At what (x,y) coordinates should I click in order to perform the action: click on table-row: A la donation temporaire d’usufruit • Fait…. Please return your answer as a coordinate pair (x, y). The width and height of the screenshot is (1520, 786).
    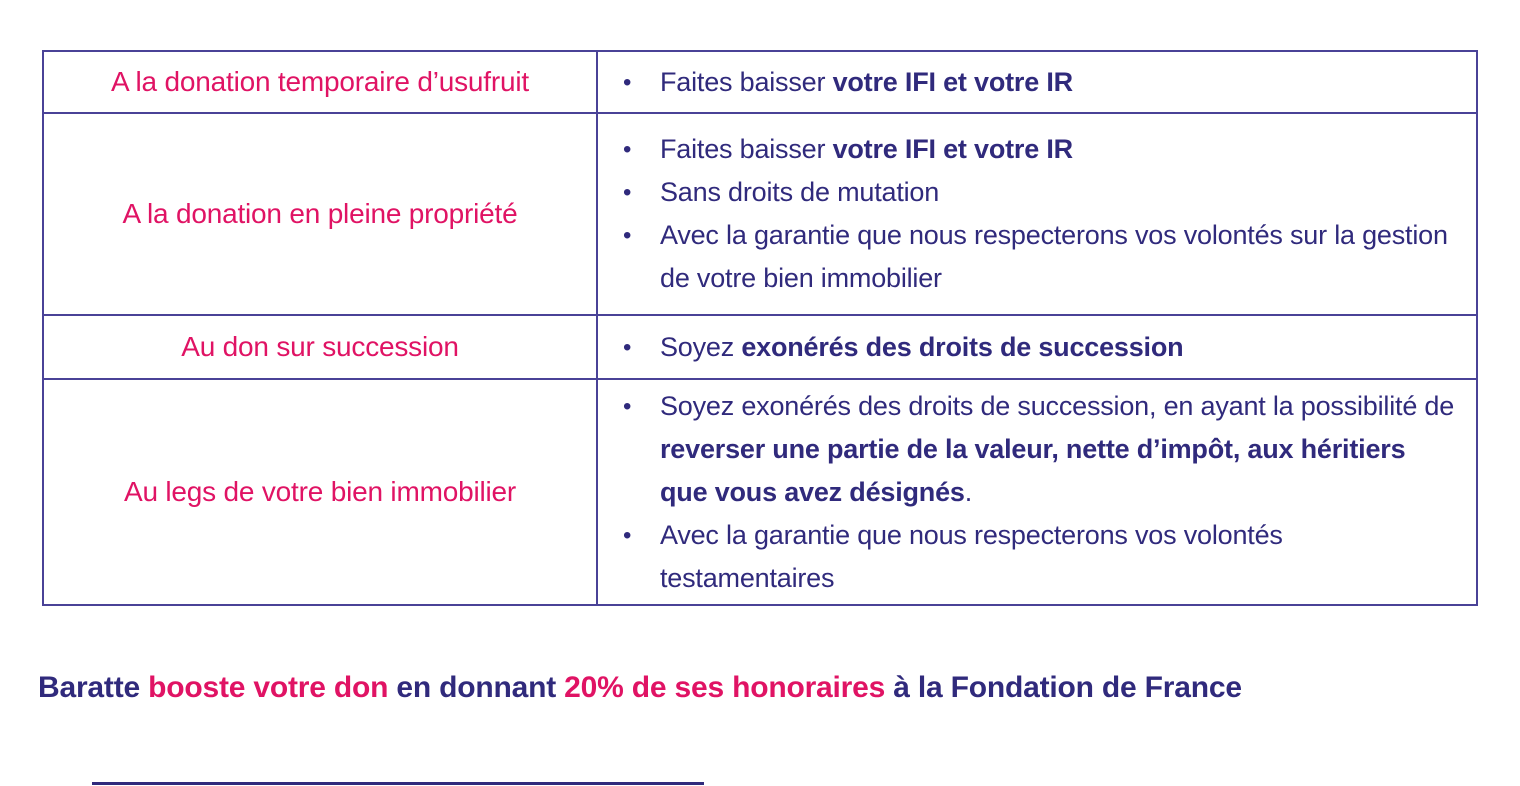
    Looking at the image, I should click on (760, 82).